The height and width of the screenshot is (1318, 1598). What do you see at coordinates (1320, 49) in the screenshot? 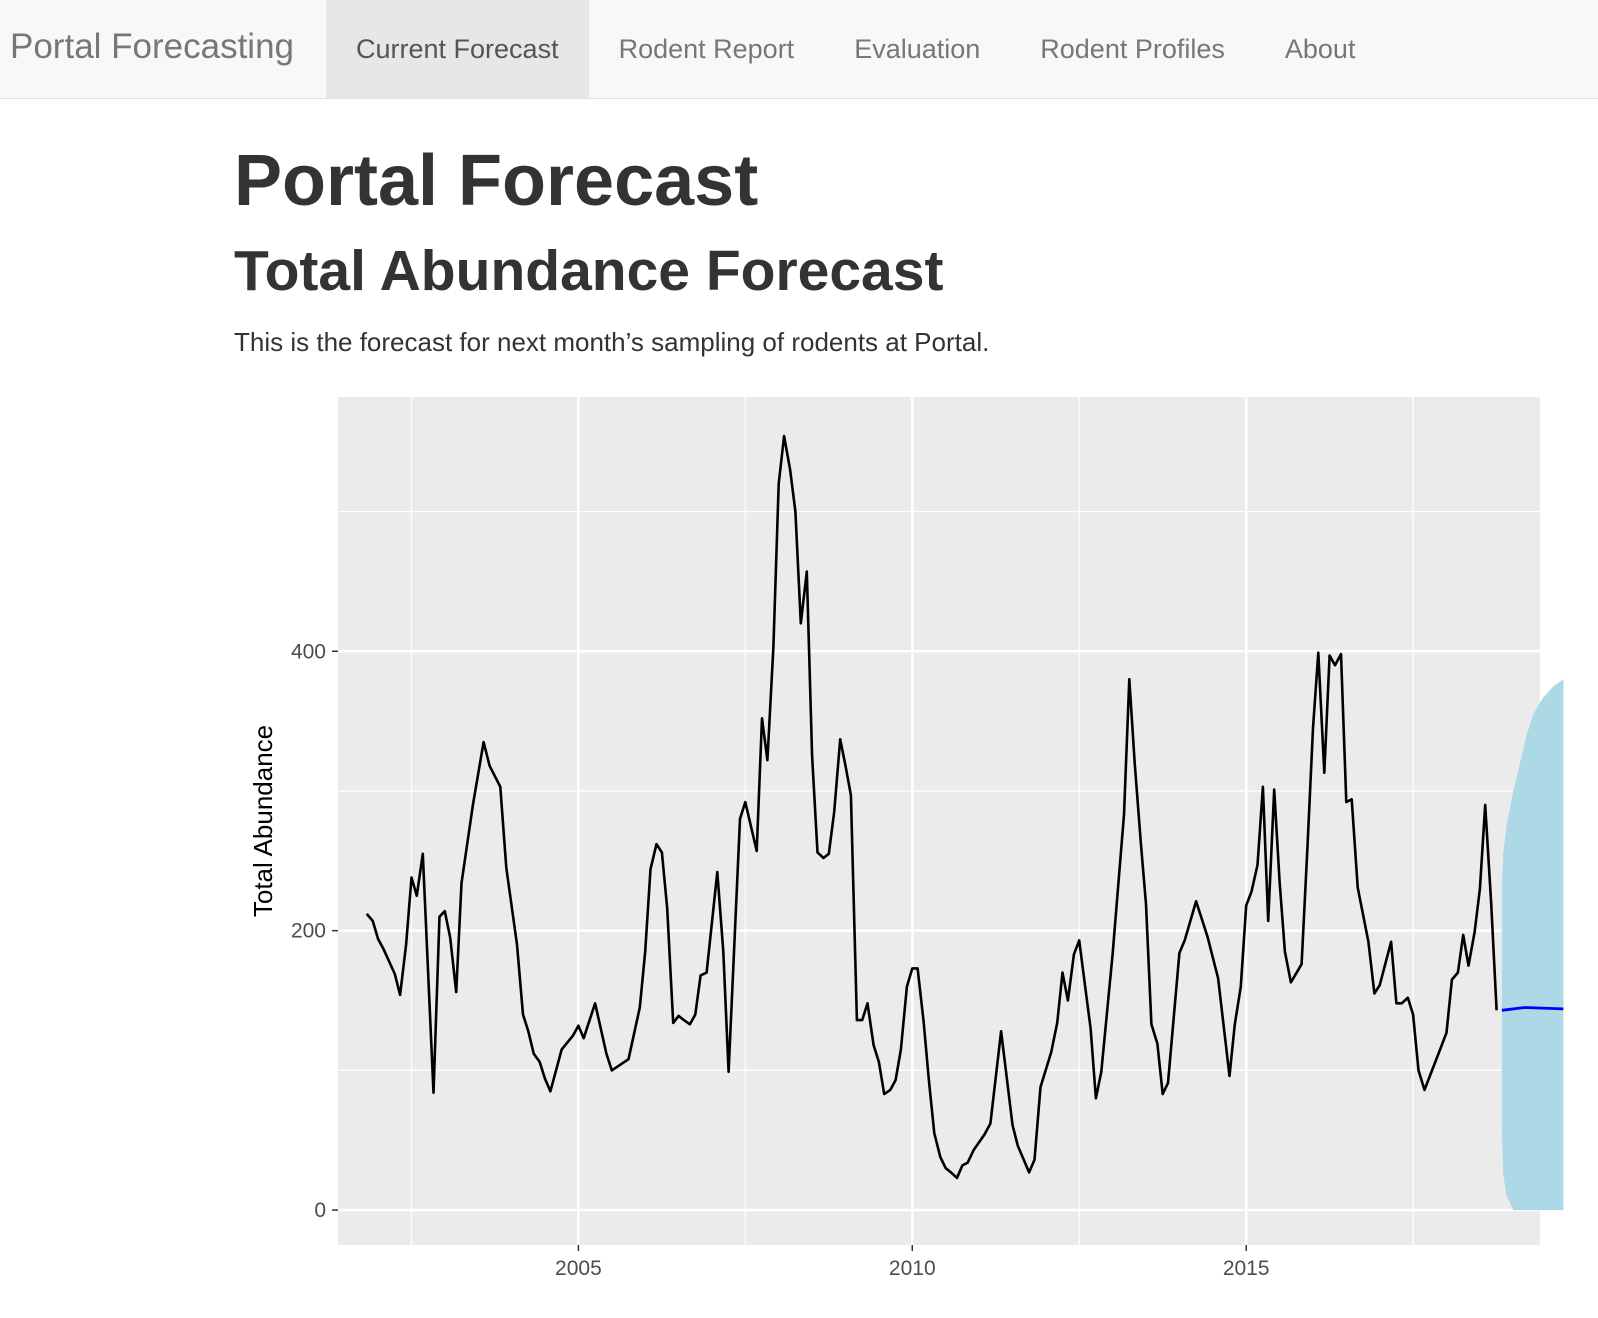
I see `nav-item-about: About` at bounding box center [1320, 49].